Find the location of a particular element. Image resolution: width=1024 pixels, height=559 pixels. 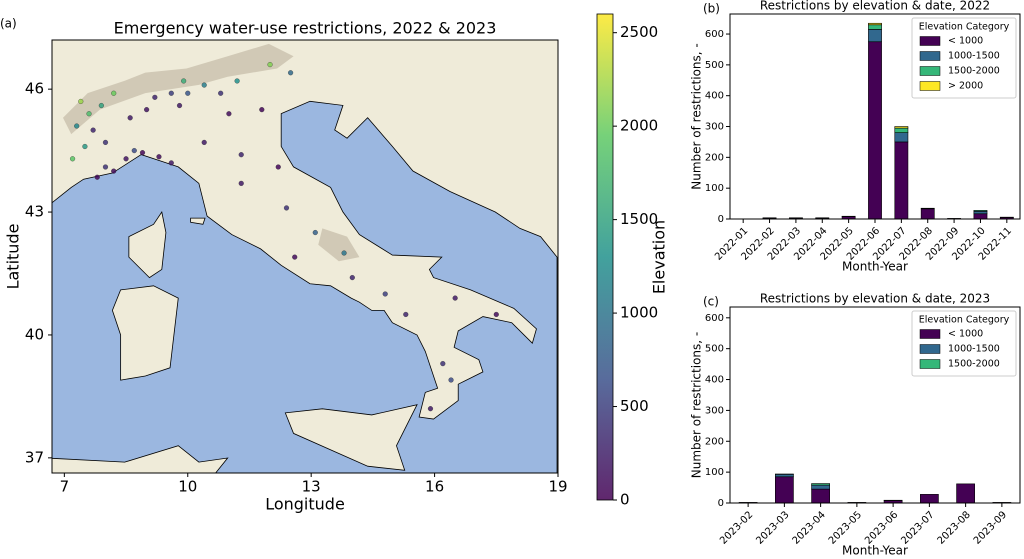

x-tick-label: 16 is located at coordinates (434, 487).